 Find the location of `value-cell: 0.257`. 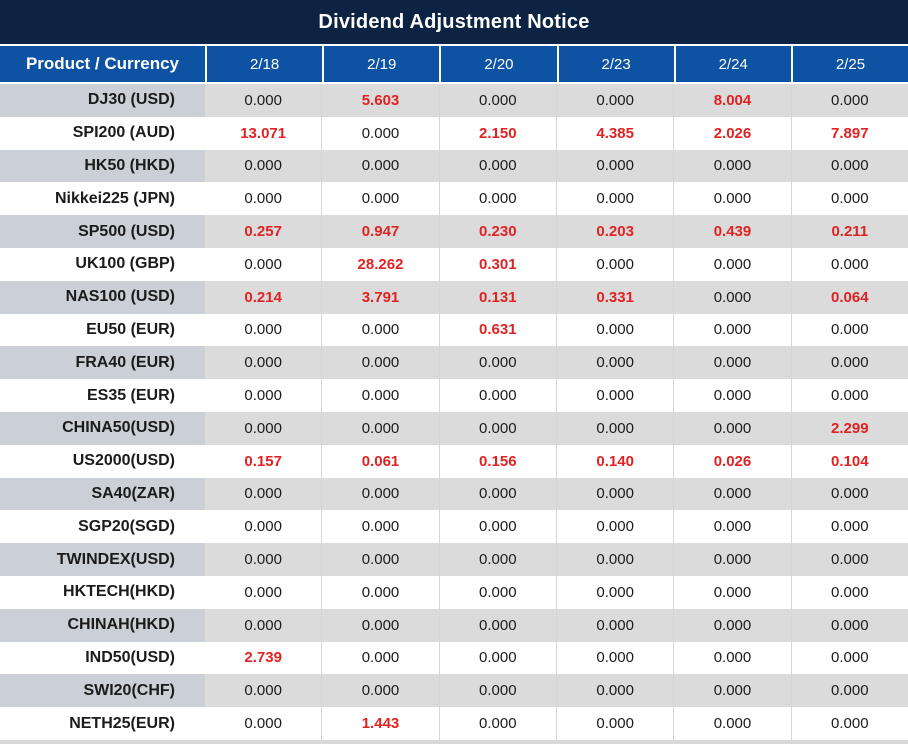

value-cell: 0.257 is located at coordinates (263, 232).